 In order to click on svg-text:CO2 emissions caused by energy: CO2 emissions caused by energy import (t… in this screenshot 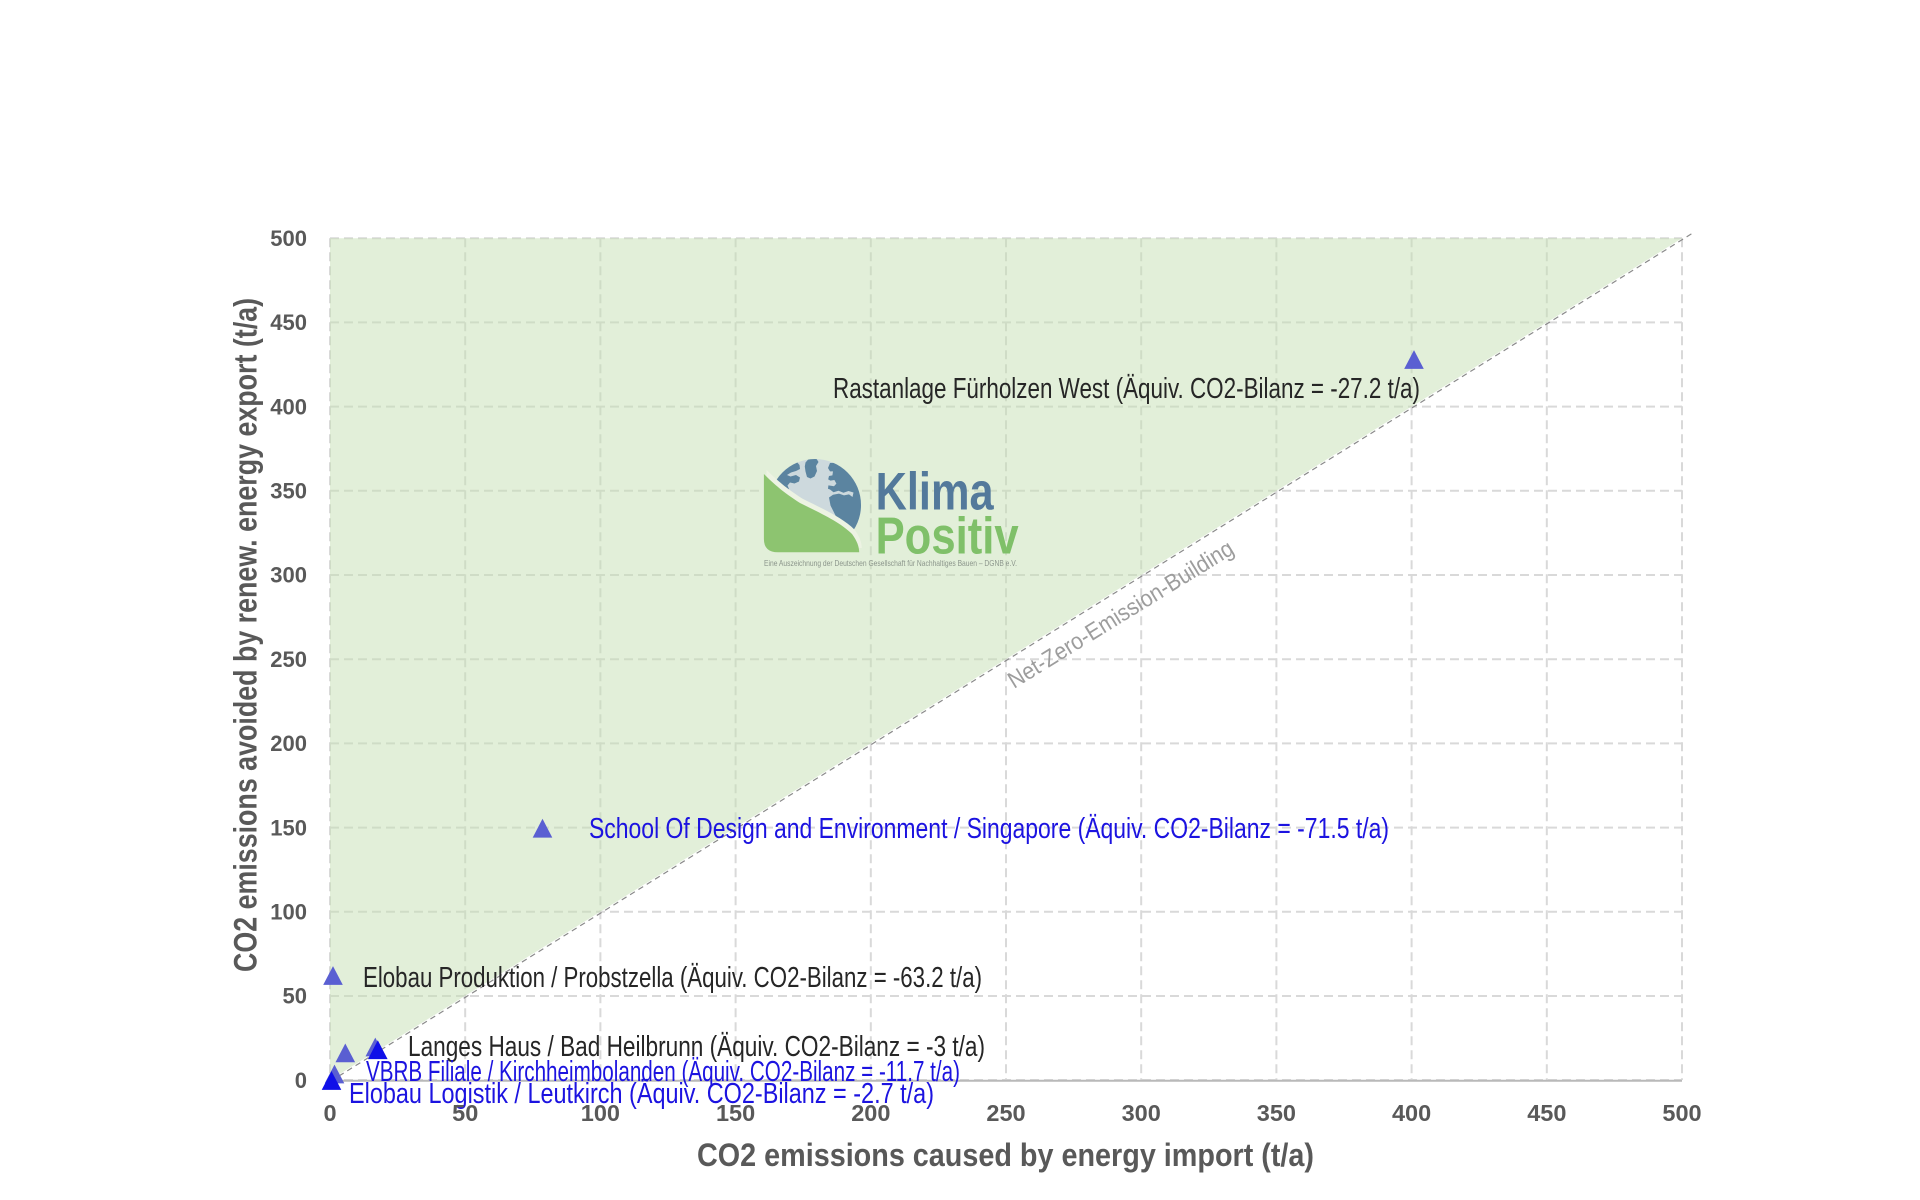, I will do `click(1005, 1155)`.